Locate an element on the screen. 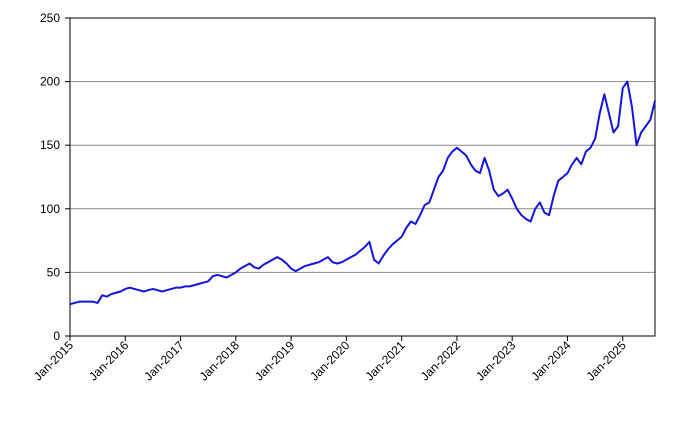 This screenshot has height=431, width=678. y-tick-label: 50 is located at coordinates (54, 272).